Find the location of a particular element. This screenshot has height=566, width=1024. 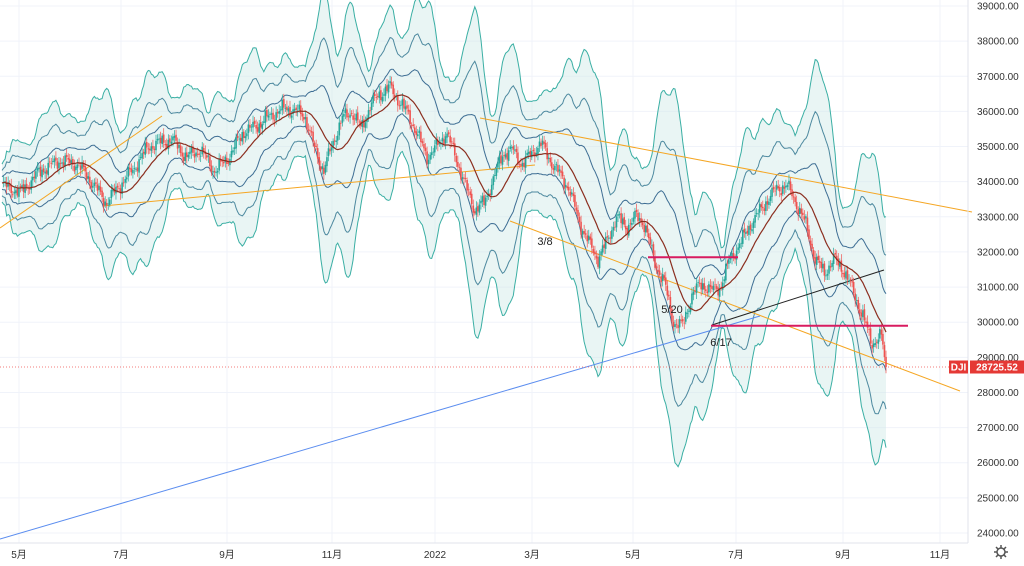

last-price-text: 28725.52 is located at coordinates (997, 368).